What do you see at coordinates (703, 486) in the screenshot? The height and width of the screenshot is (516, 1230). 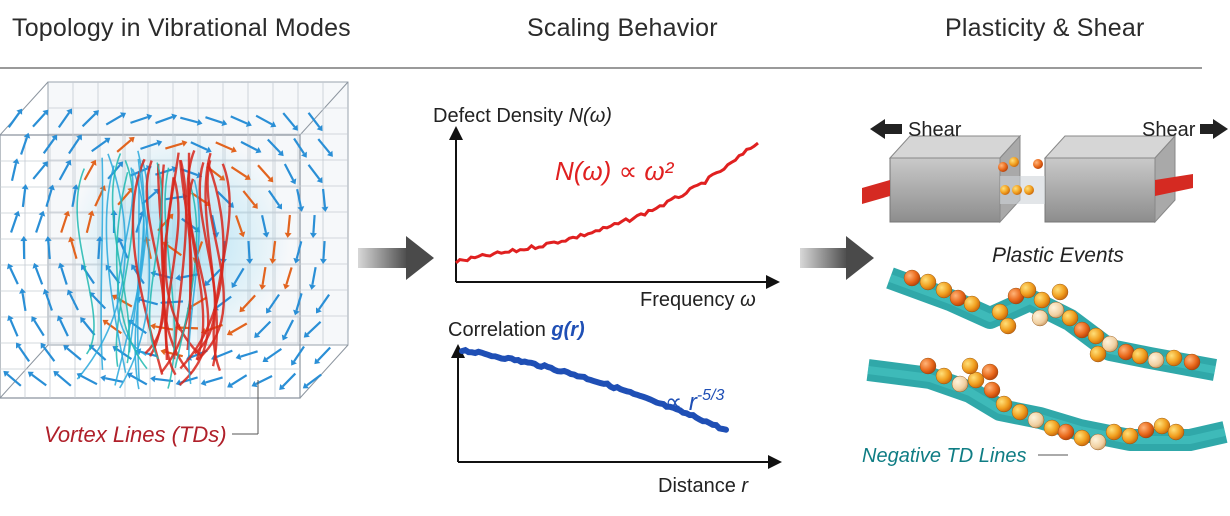 I see `chart2-x-label: Distance r` at bounding box center [703, 486].